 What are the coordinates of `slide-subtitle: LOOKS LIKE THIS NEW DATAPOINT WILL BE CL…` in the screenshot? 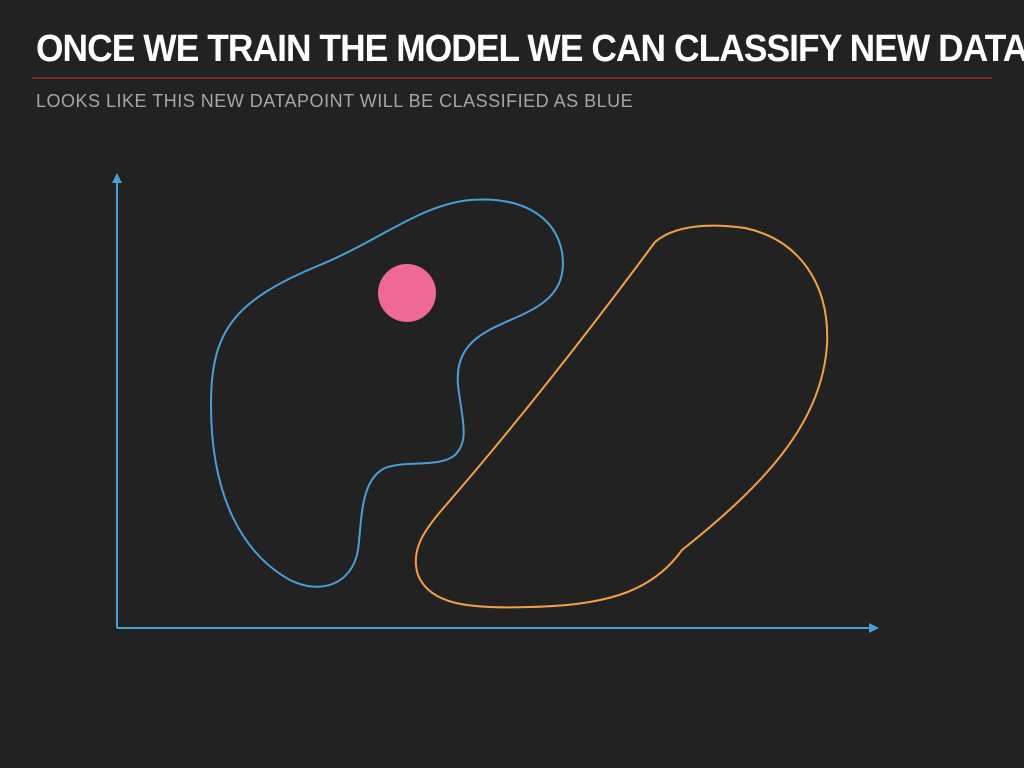 It's located at (335, 101).